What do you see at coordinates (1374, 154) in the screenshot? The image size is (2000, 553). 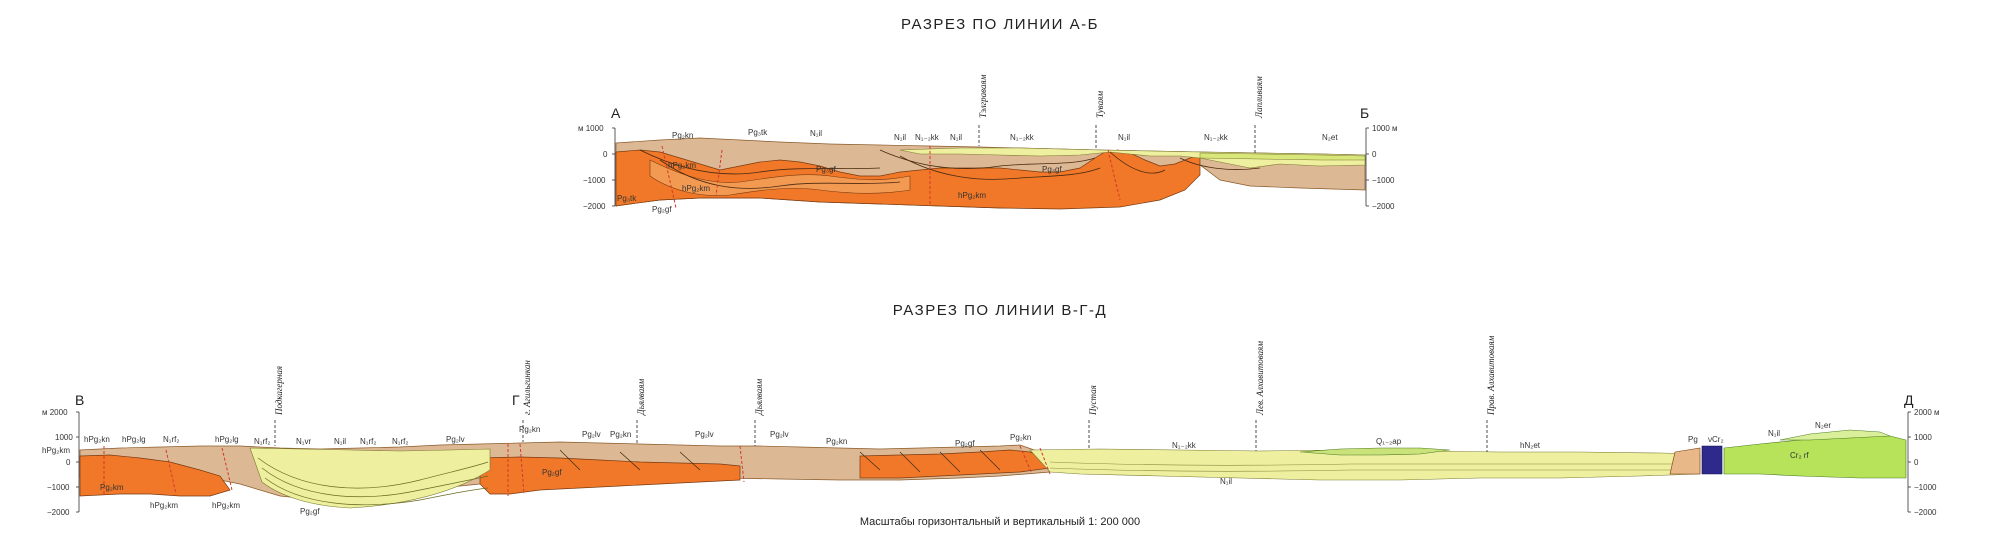 I see `ab-right-tick-0: 0` at bounding box center [1374, 154].